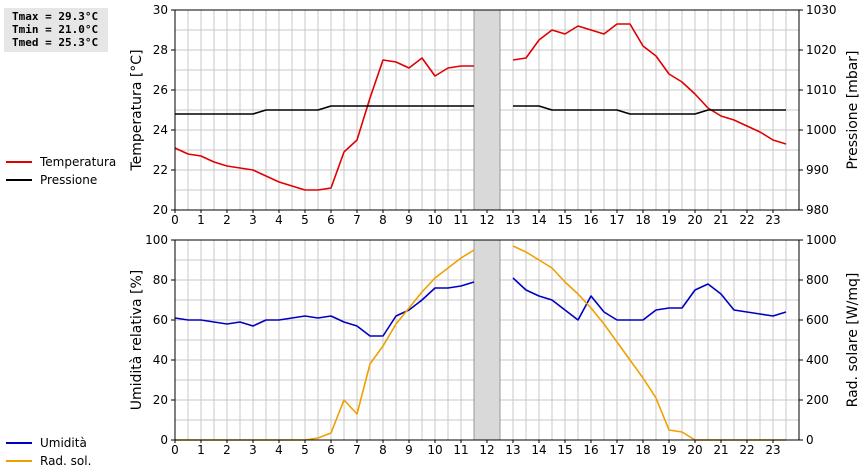  What do you see at coordinates (156, 240) in the screenshot?
I see `y-left-tick-label: 100` at bounding box center [156, 240].